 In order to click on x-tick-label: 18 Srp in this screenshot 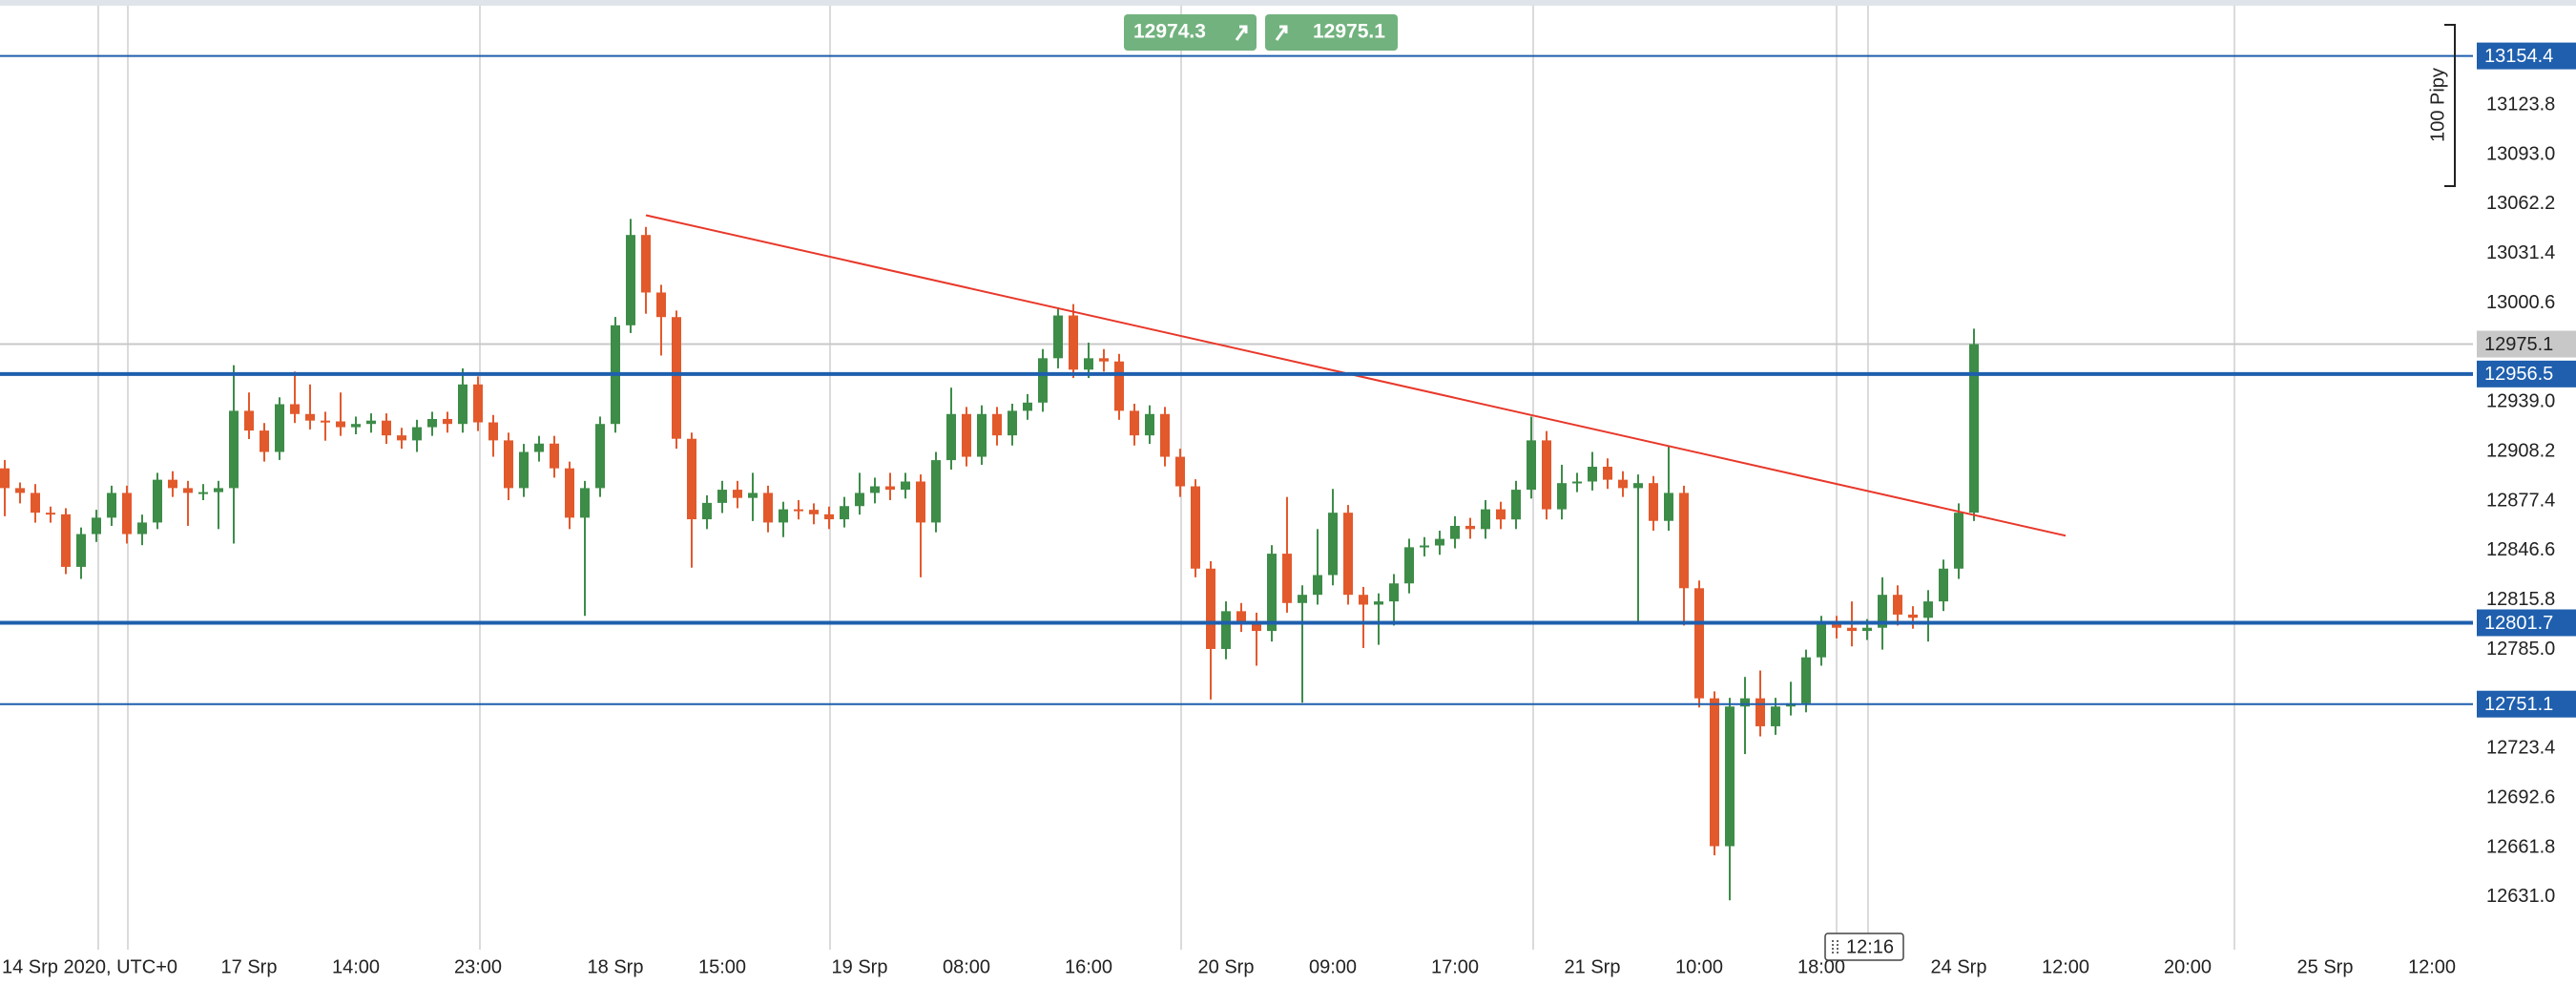, I will do `click(616, 966)`.